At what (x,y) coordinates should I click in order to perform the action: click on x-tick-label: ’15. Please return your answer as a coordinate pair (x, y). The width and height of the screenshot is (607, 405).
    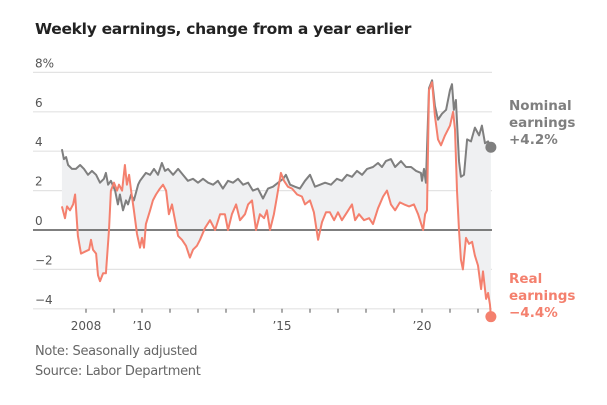
    Looking at the image, I should click on (281, 326).